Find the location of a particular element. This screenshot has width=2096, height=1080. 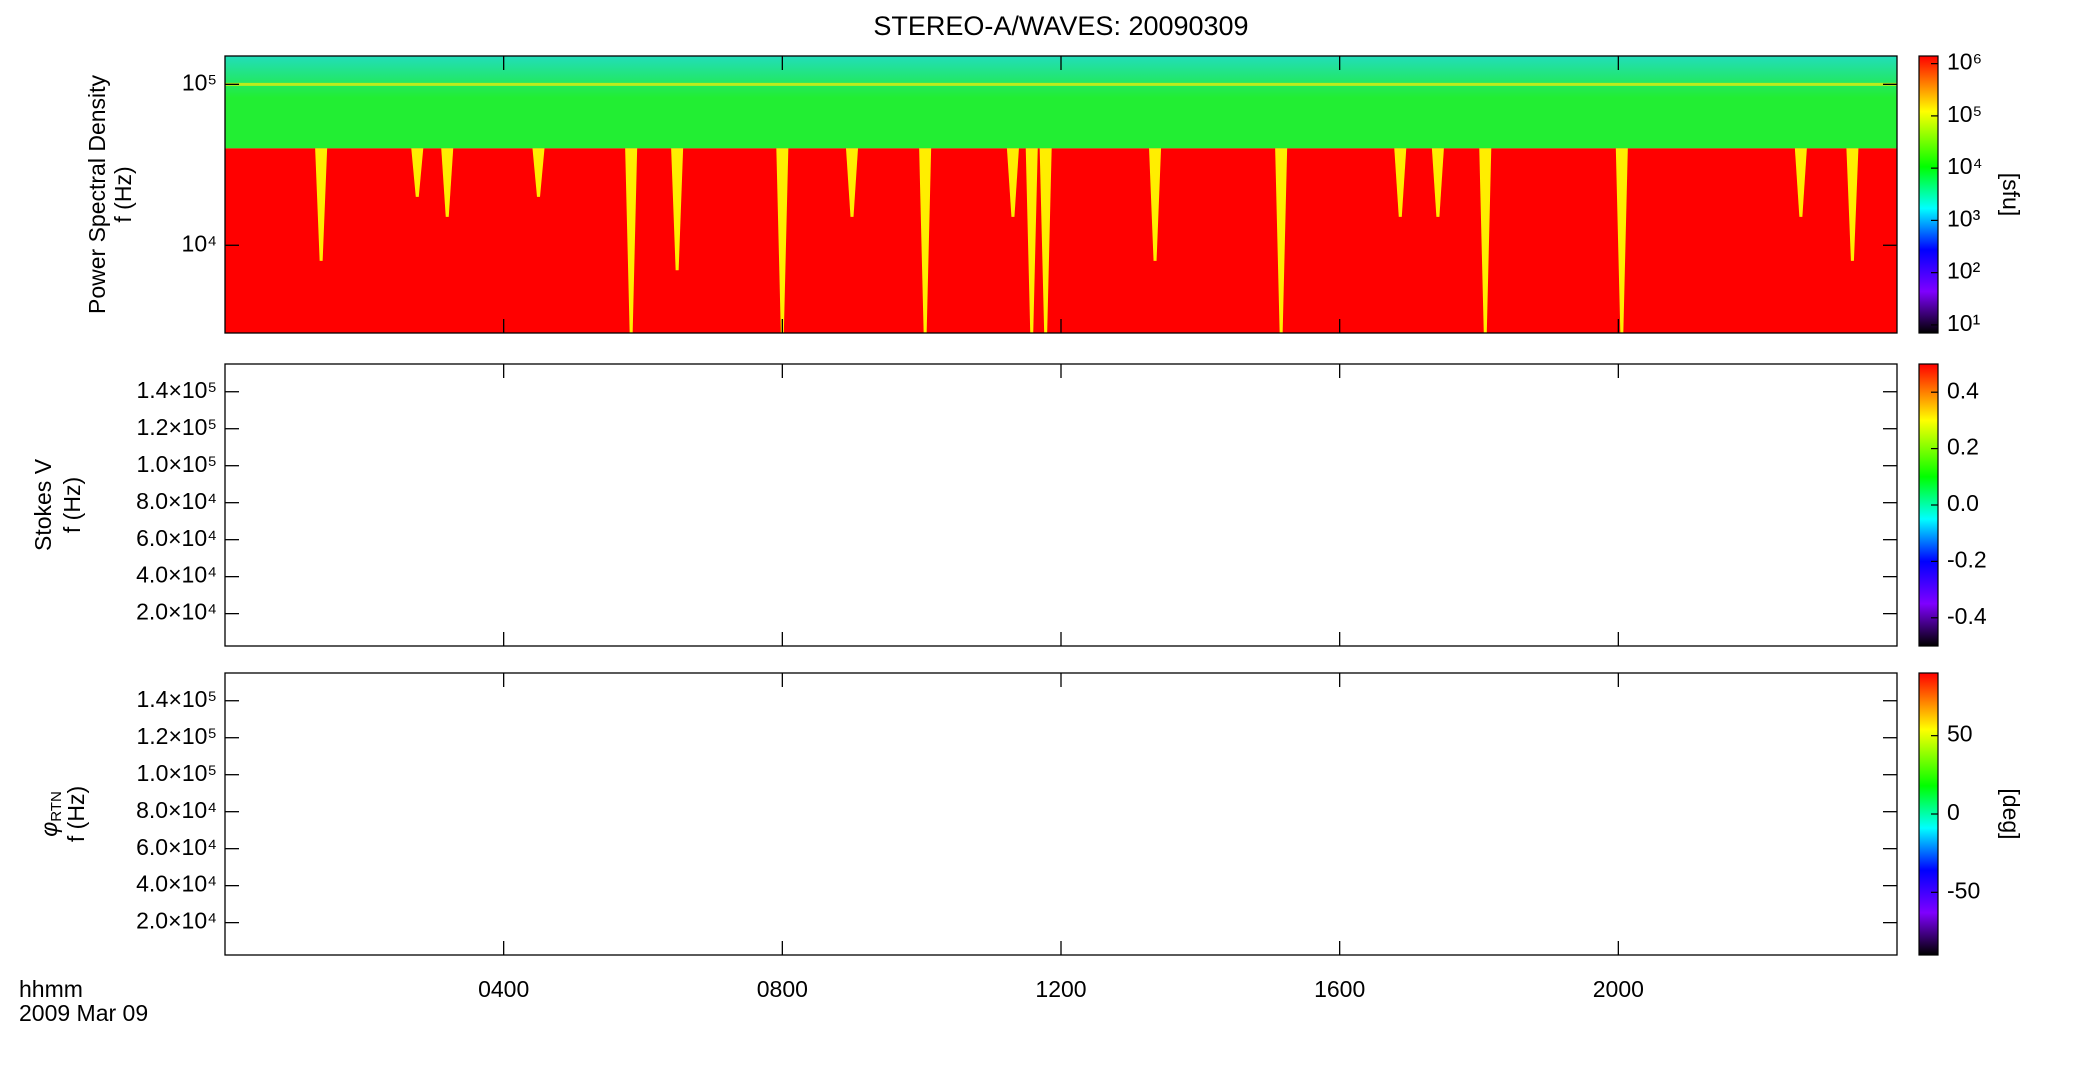

colorbar-tick-label: 10⁵ is located at coordinates (1964, 114).